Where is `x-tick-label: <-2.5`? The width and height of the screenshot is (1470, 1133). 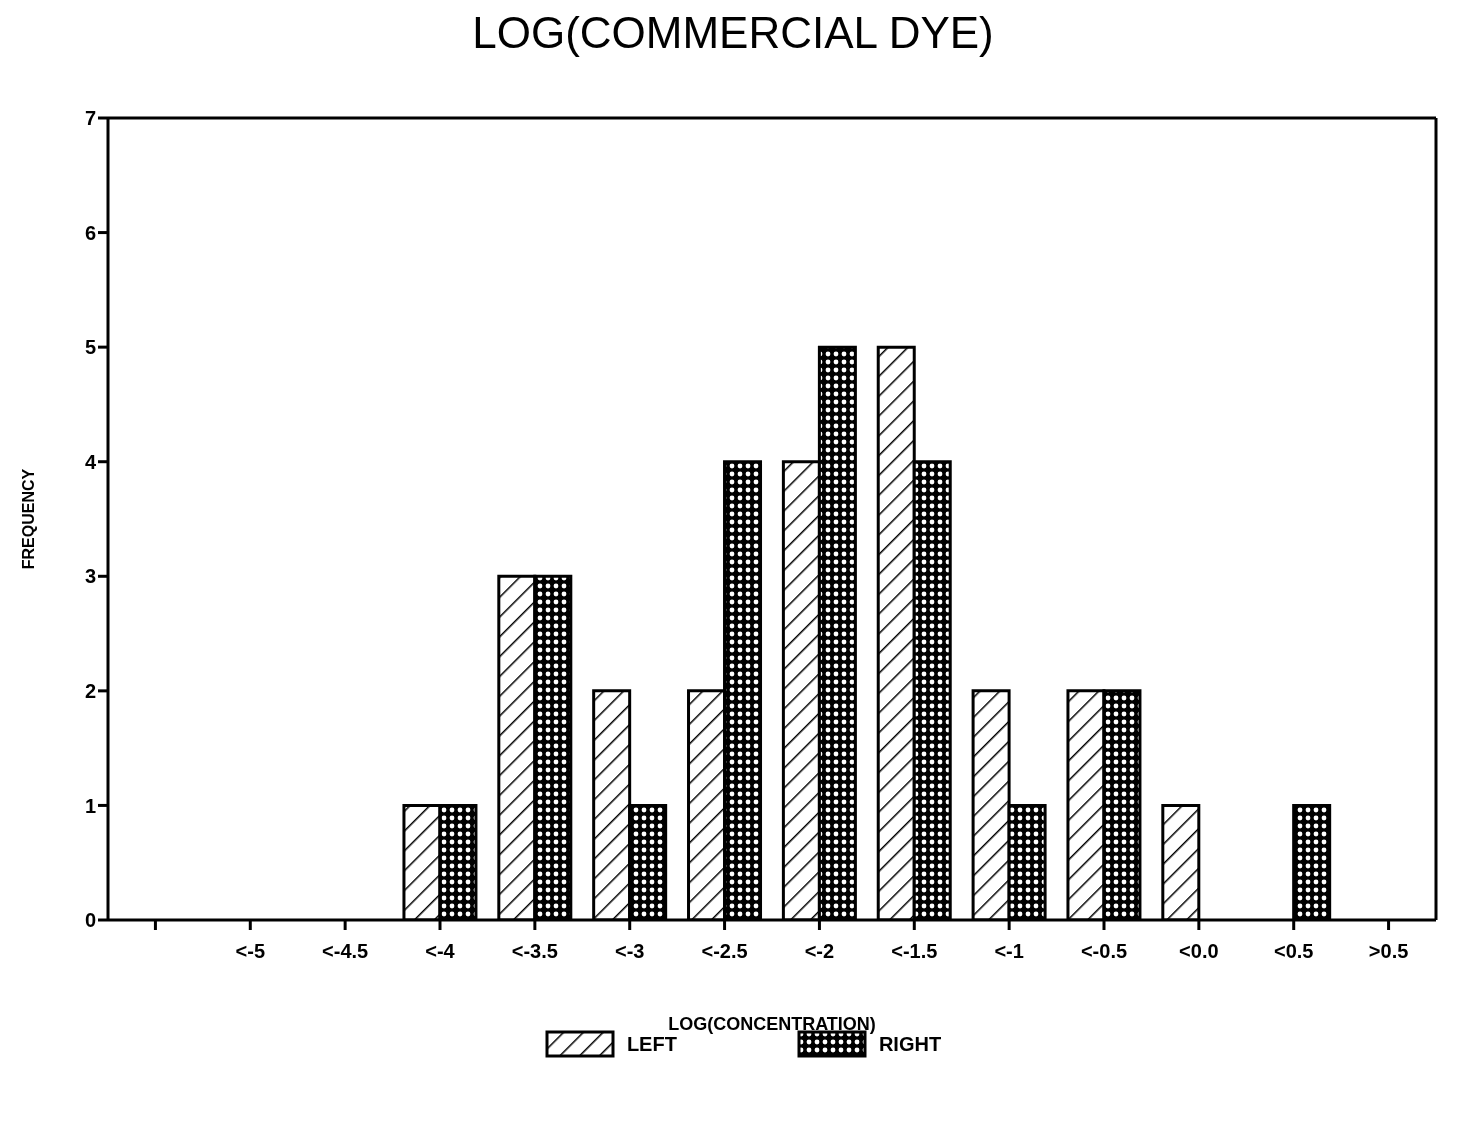 x-tick-label: <-2.5 is located at coordinates (724, 951).